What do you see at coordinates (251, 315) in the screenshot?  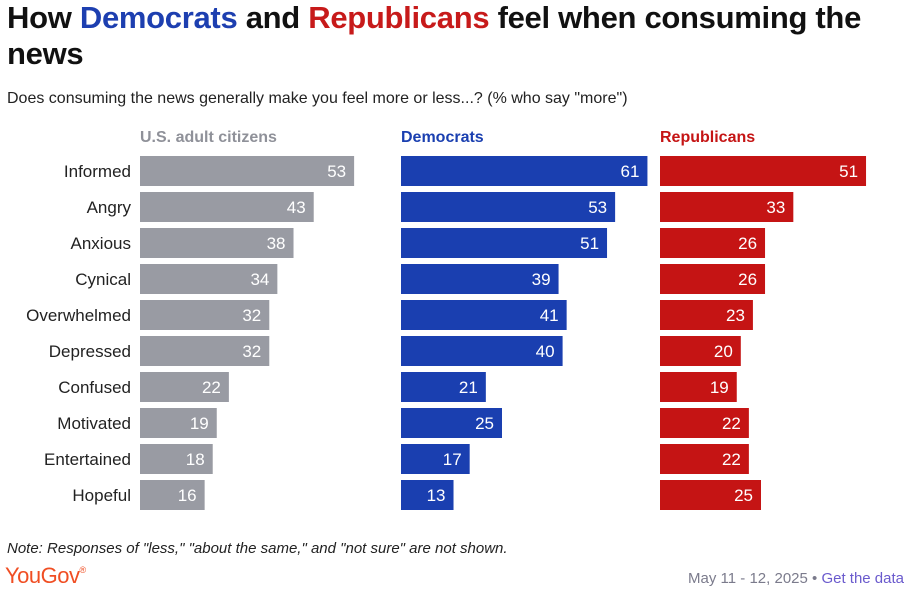 I see `value-label-adults-overwhelmed: 32` at bounding box center [251, 315].